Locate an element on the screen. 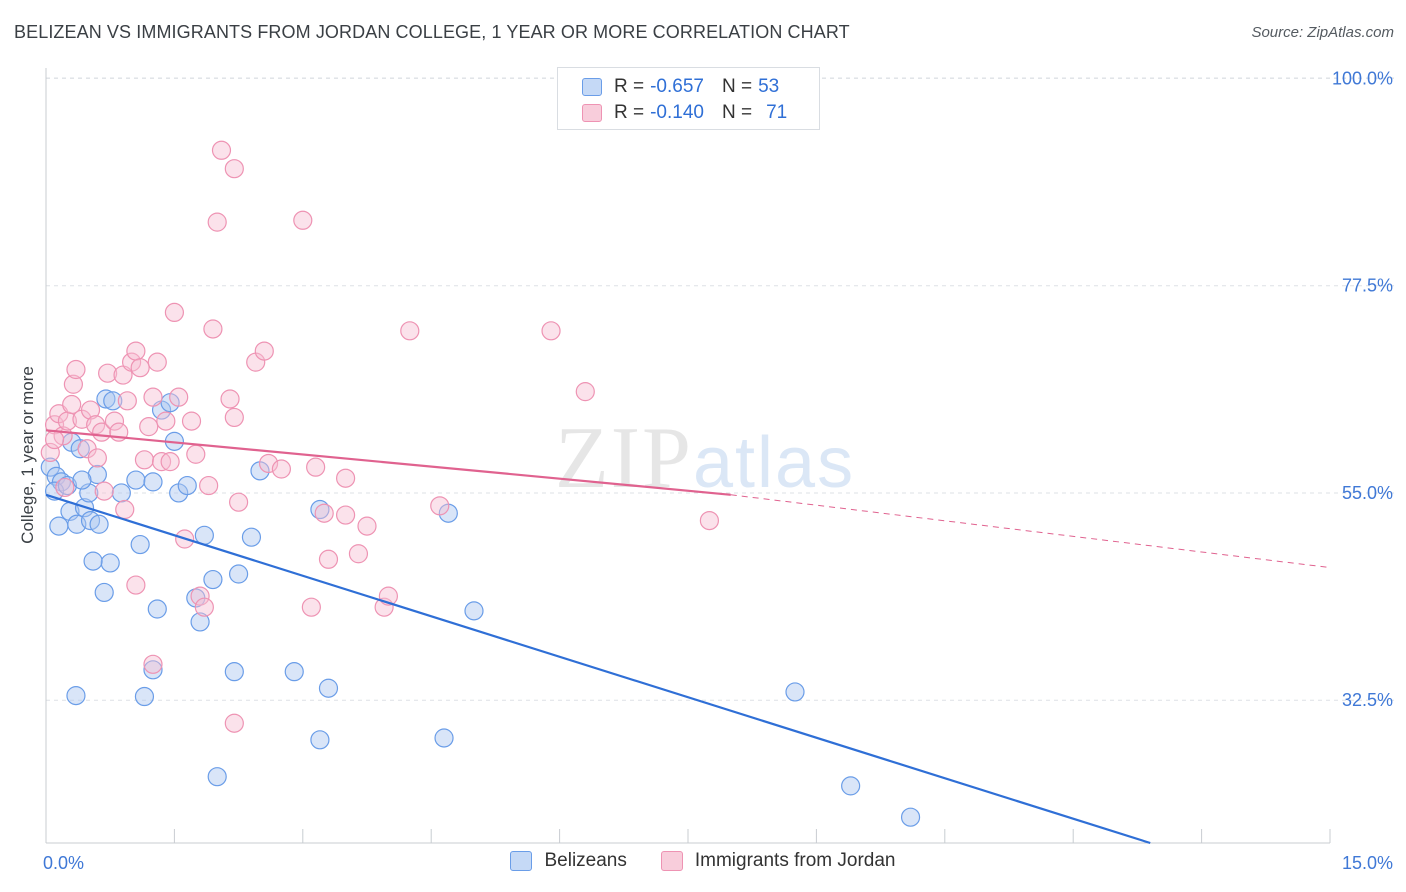  series-legend-item-jordan: Immigrants from Jordan is located at coordinates (778, 861).